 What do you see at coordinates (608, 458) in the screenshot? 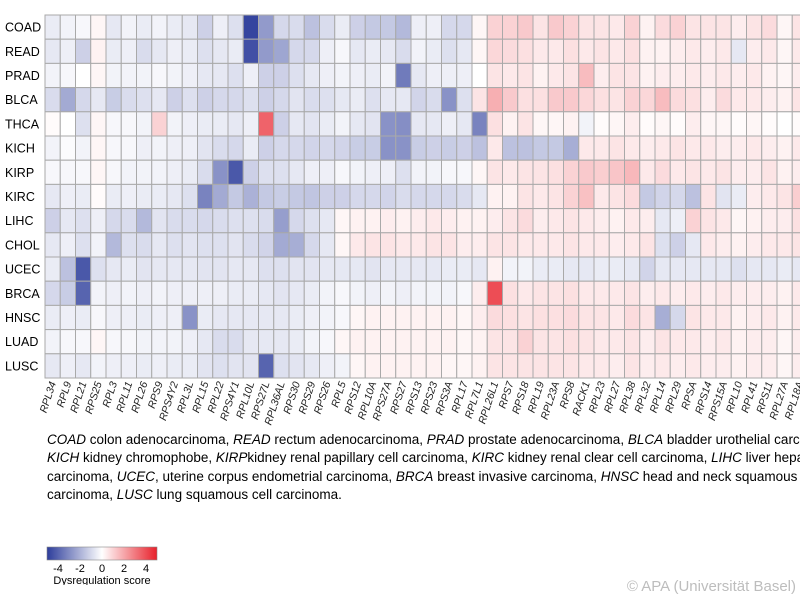
I see `caption-text: kidney renal clear cell carcinoma,` at bounding box center [608, 458].